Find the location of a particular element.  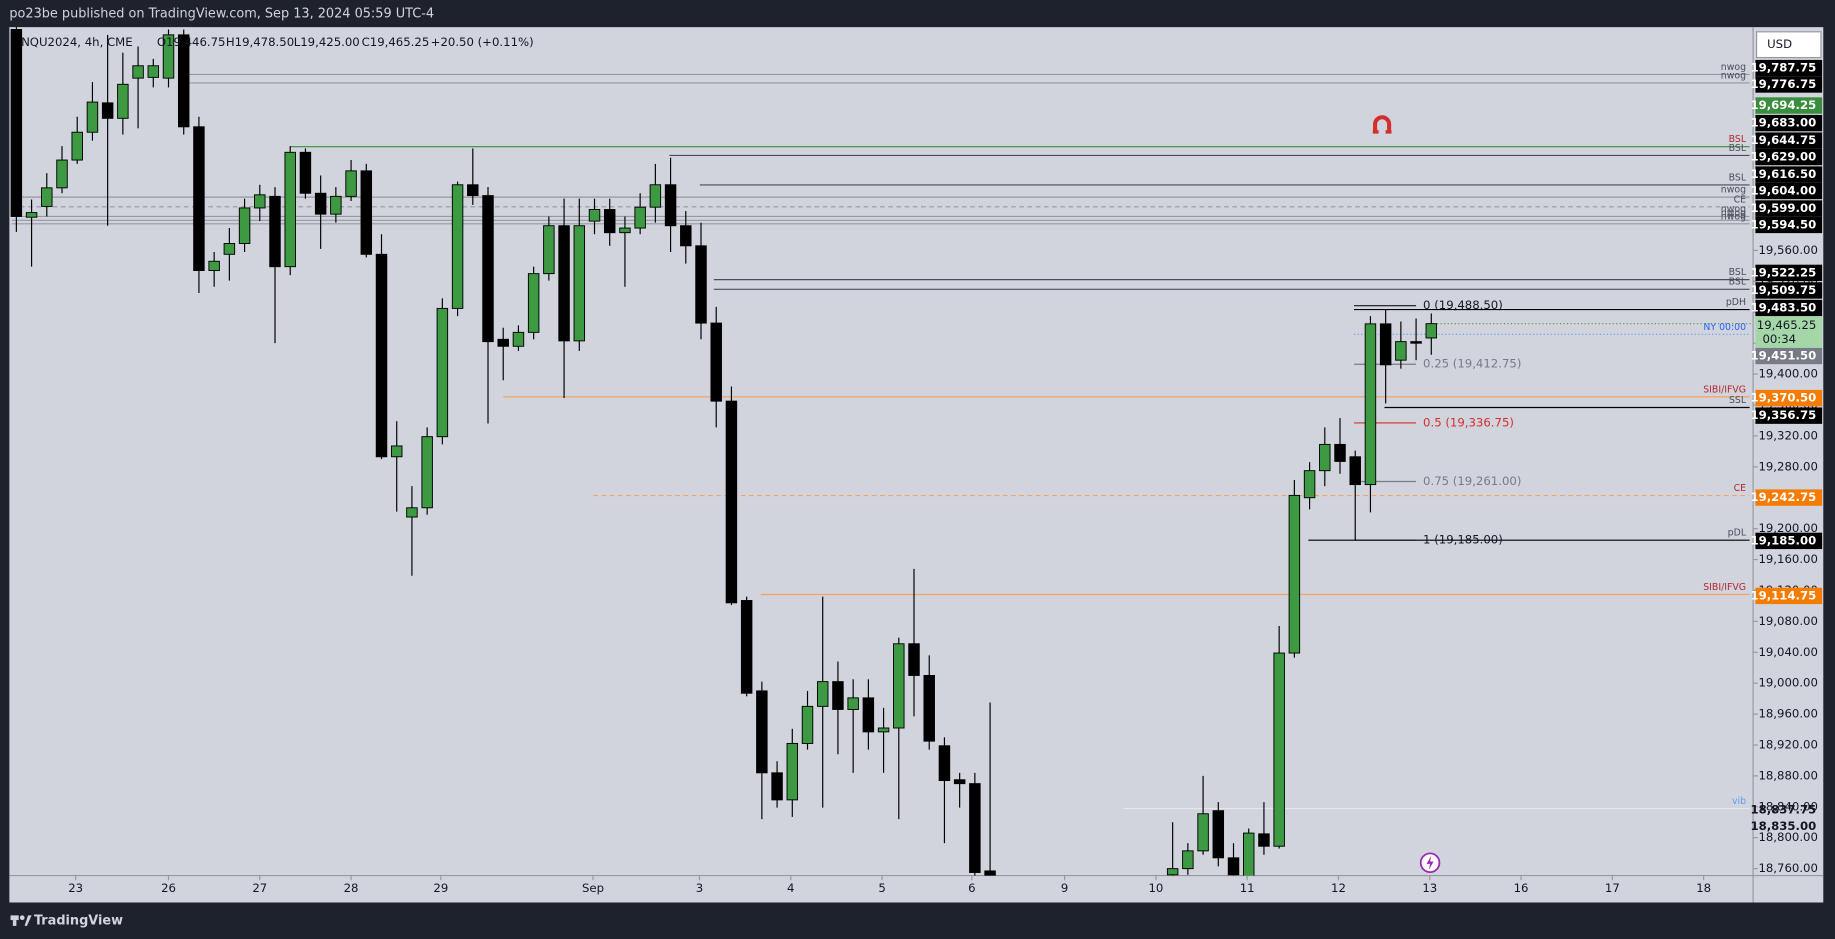

level-tag: nwog is located at coordinates (1733, 67).